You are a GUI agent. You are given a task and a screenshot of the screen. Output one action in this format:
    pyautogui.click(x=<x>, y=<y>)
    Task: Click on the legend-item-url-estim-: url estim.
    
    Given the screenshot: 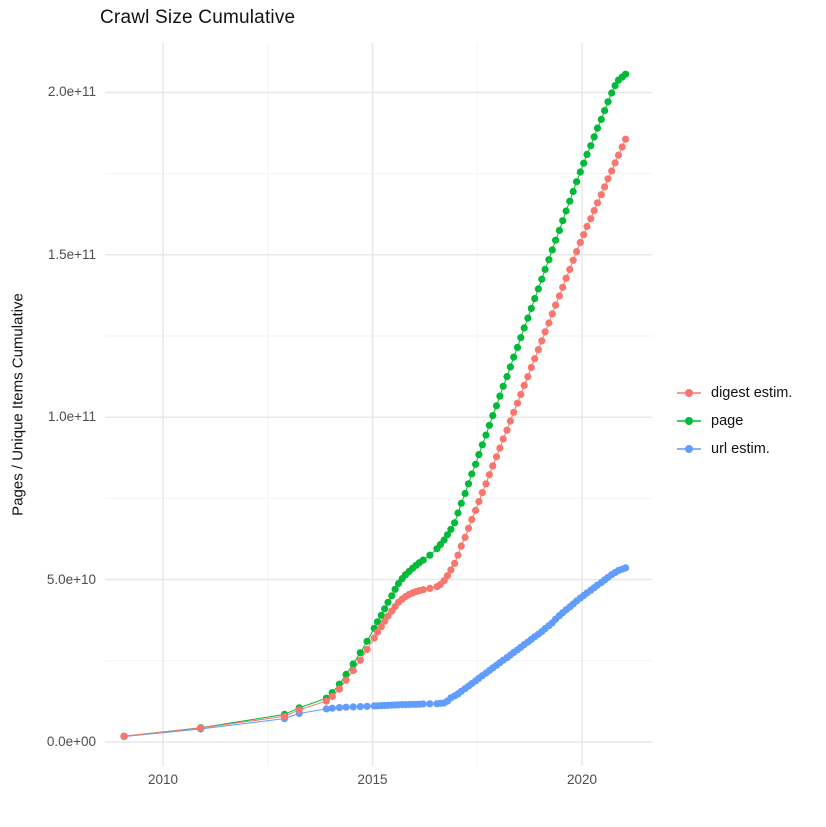 What is the action you would take?
    pyautogui.click(x=734, y=449)
    